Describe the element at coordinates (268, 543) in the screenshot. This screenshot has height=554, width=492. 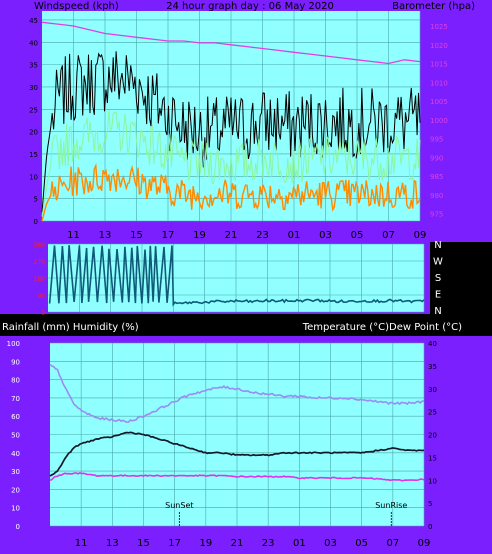
I see `x-tick-label-lower: 23` at that location.